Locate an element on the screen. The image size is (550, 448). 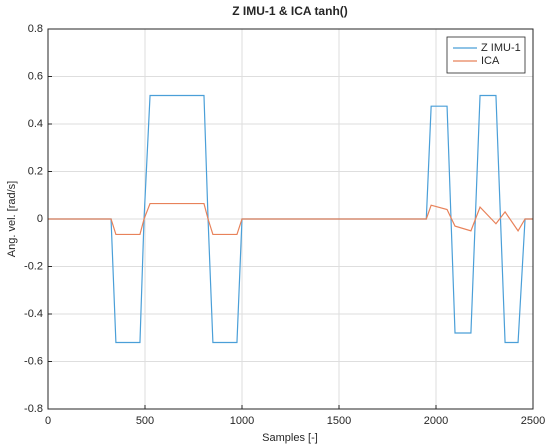
chart-title: Z IMU-1 & ICA tanh() is located at coordinates (290, 11).